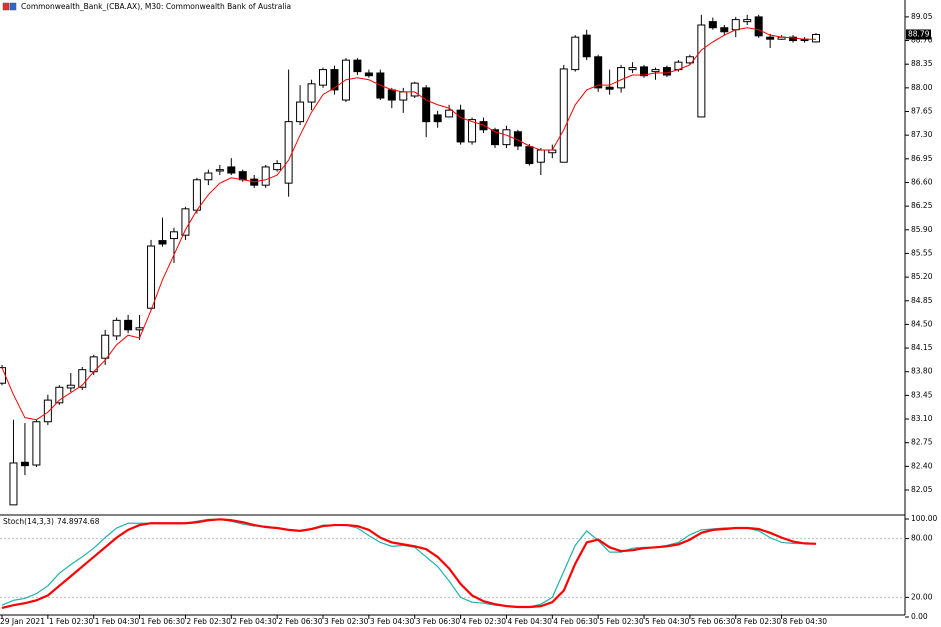  I want to click on y-tick-label: 20.00, so click(922, 596).